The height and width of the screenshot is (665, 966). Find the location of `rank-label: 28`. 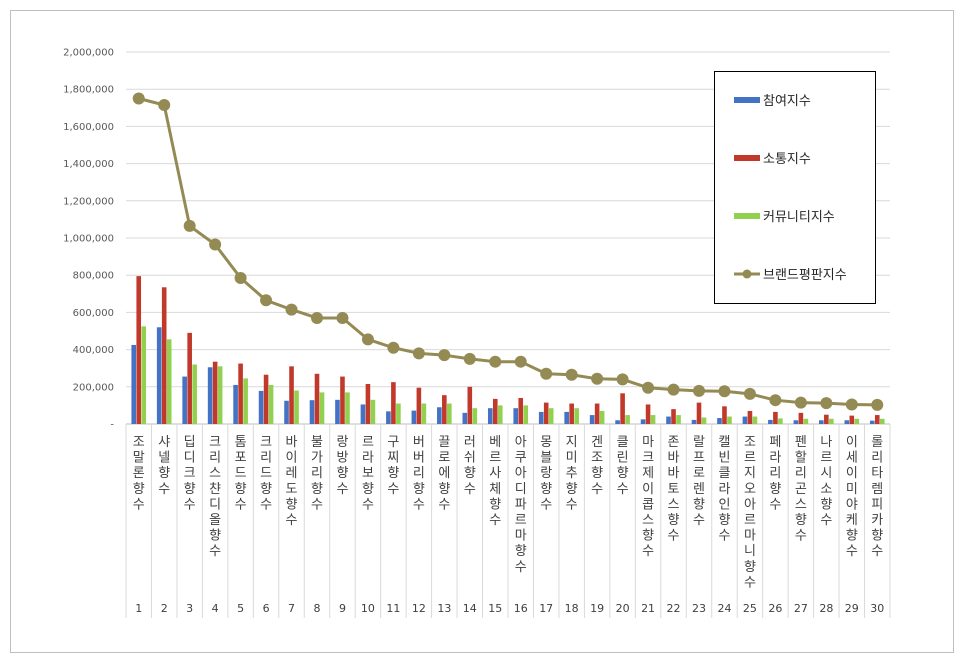

rank-label: 28 is located at coordinates (826, 608).